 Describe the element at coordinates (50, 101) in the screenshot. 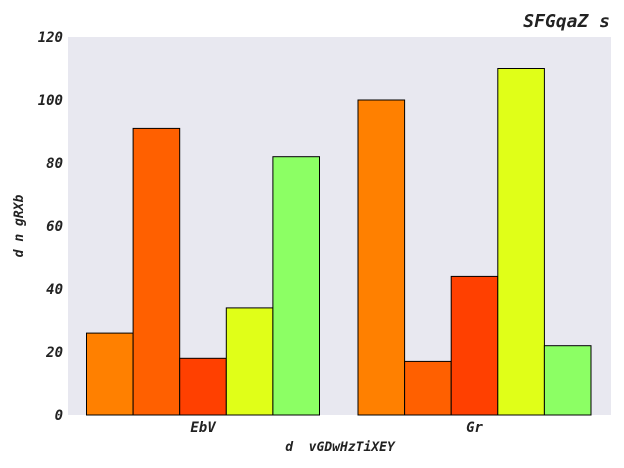

I see `y-tick-label: 100` at that location.